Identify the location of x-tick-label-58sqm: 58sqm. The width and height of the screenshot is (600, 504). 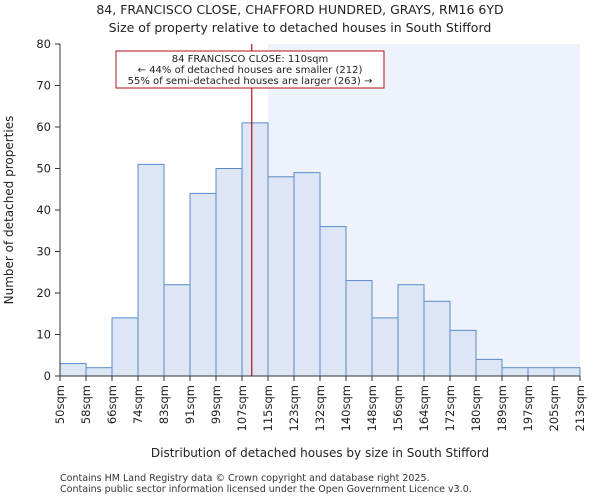
(86, 404).